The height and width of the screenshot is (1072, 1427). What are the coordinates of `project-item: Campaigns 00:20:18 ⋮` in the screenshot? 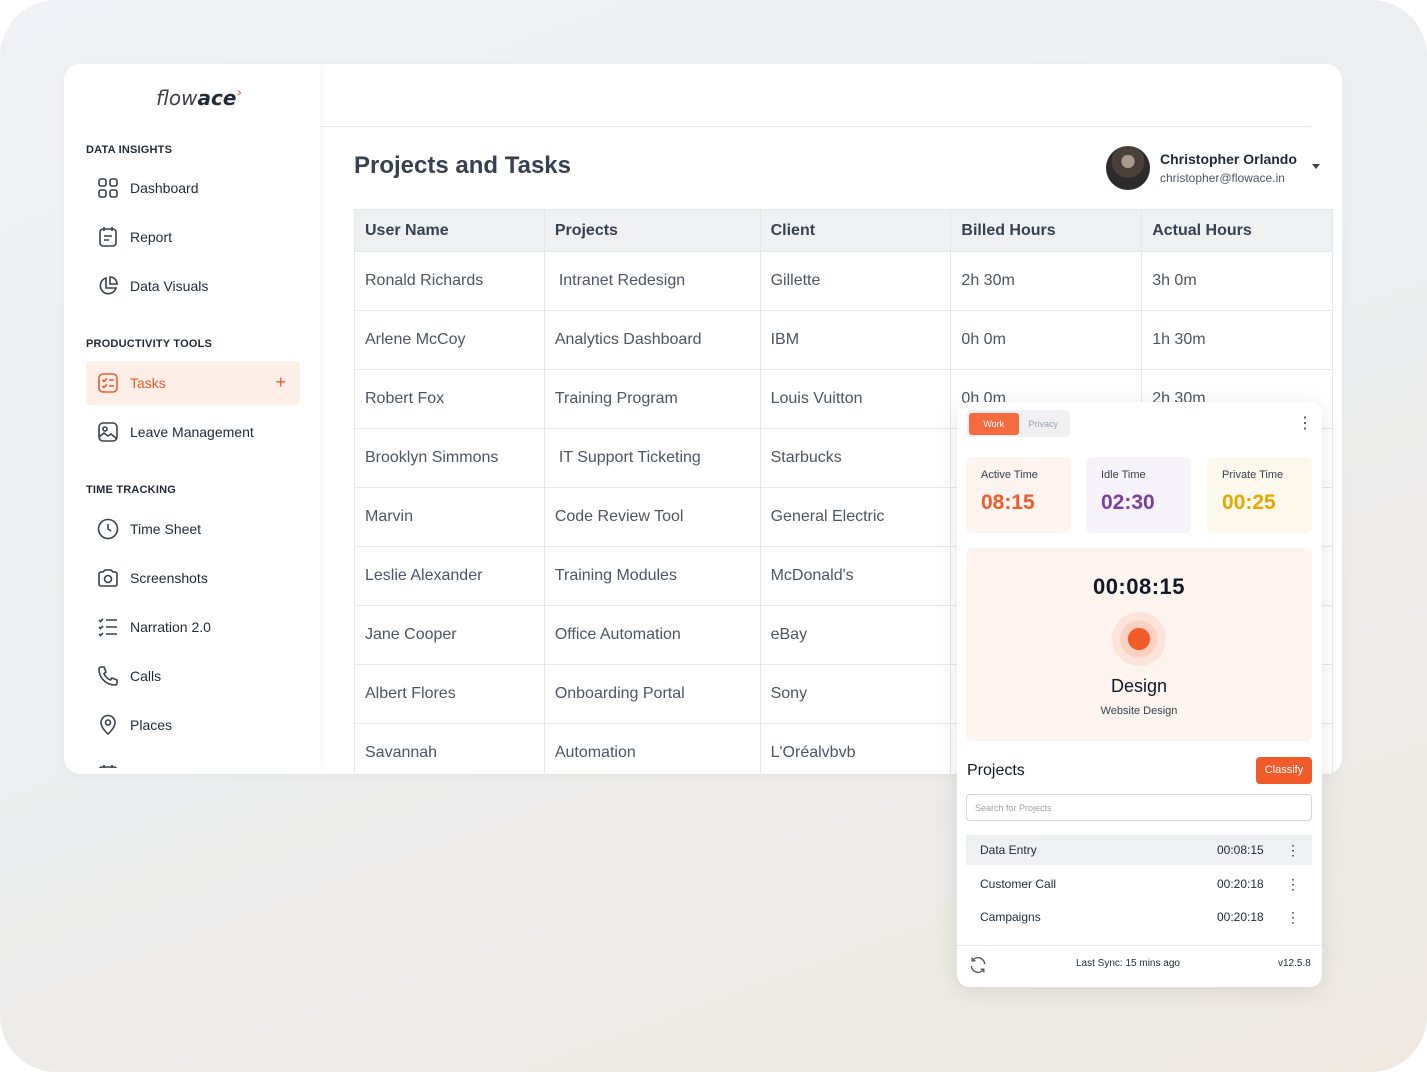 It's located at (1139, 917).